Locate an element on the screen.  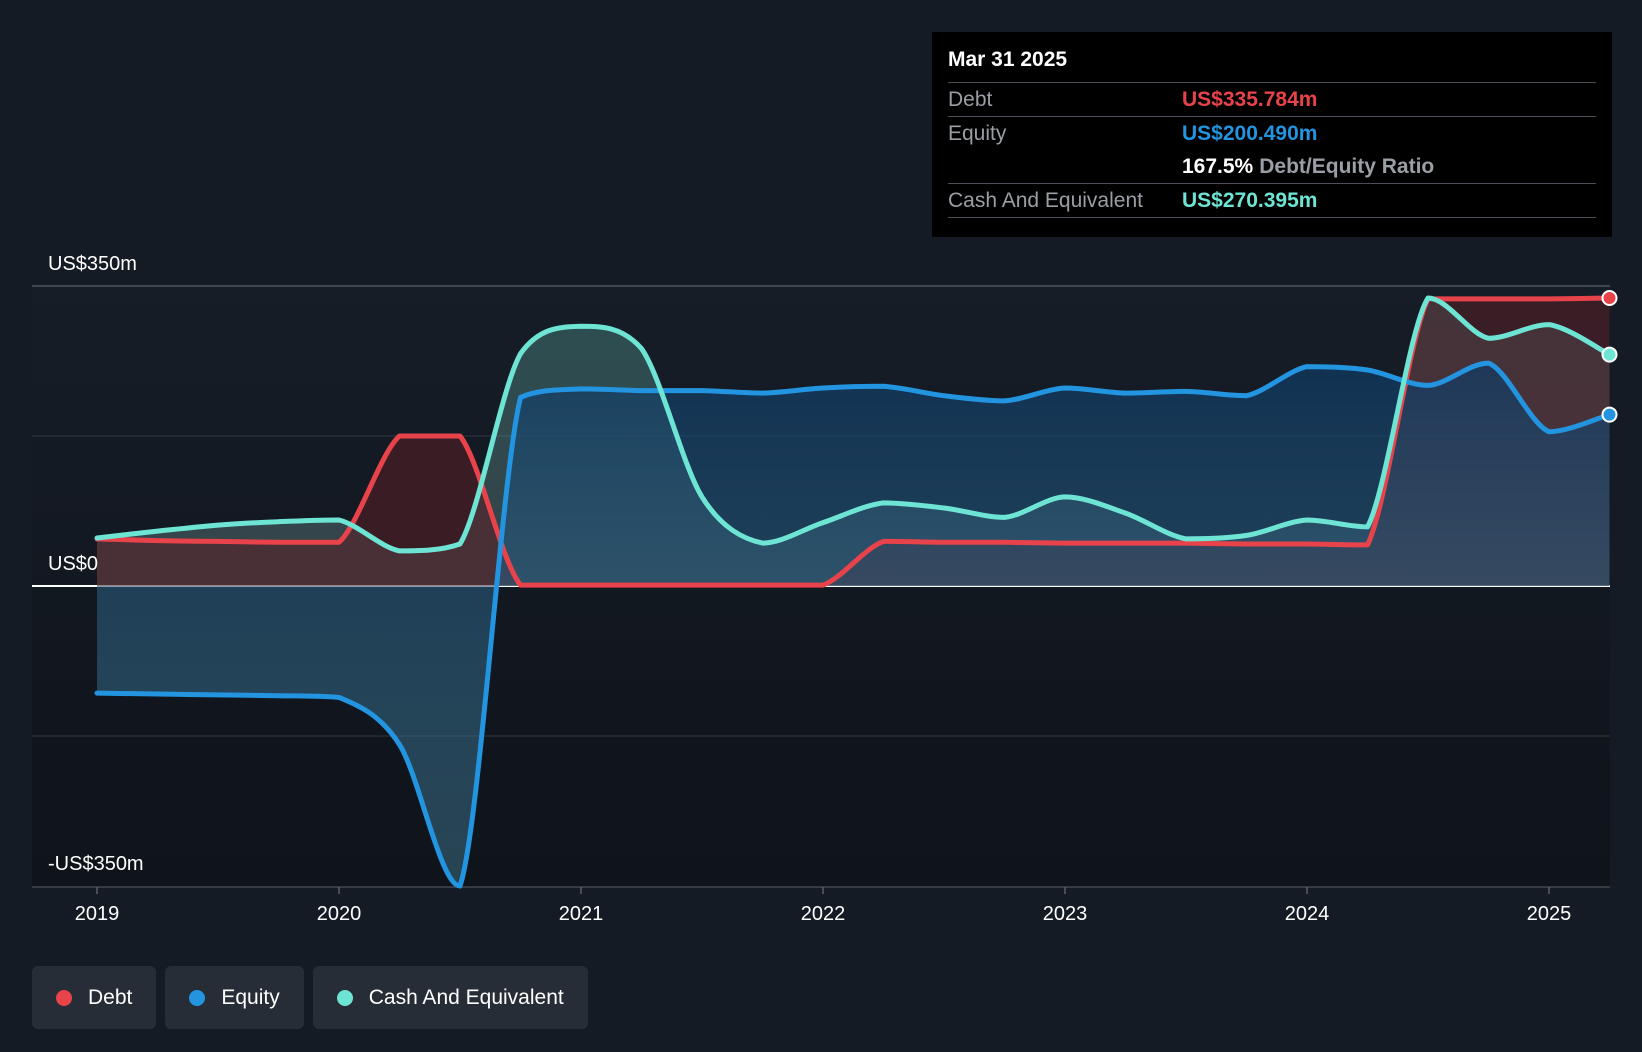
tooltip-date: Mar 31 2025 is located at coordinates (1272, 64).